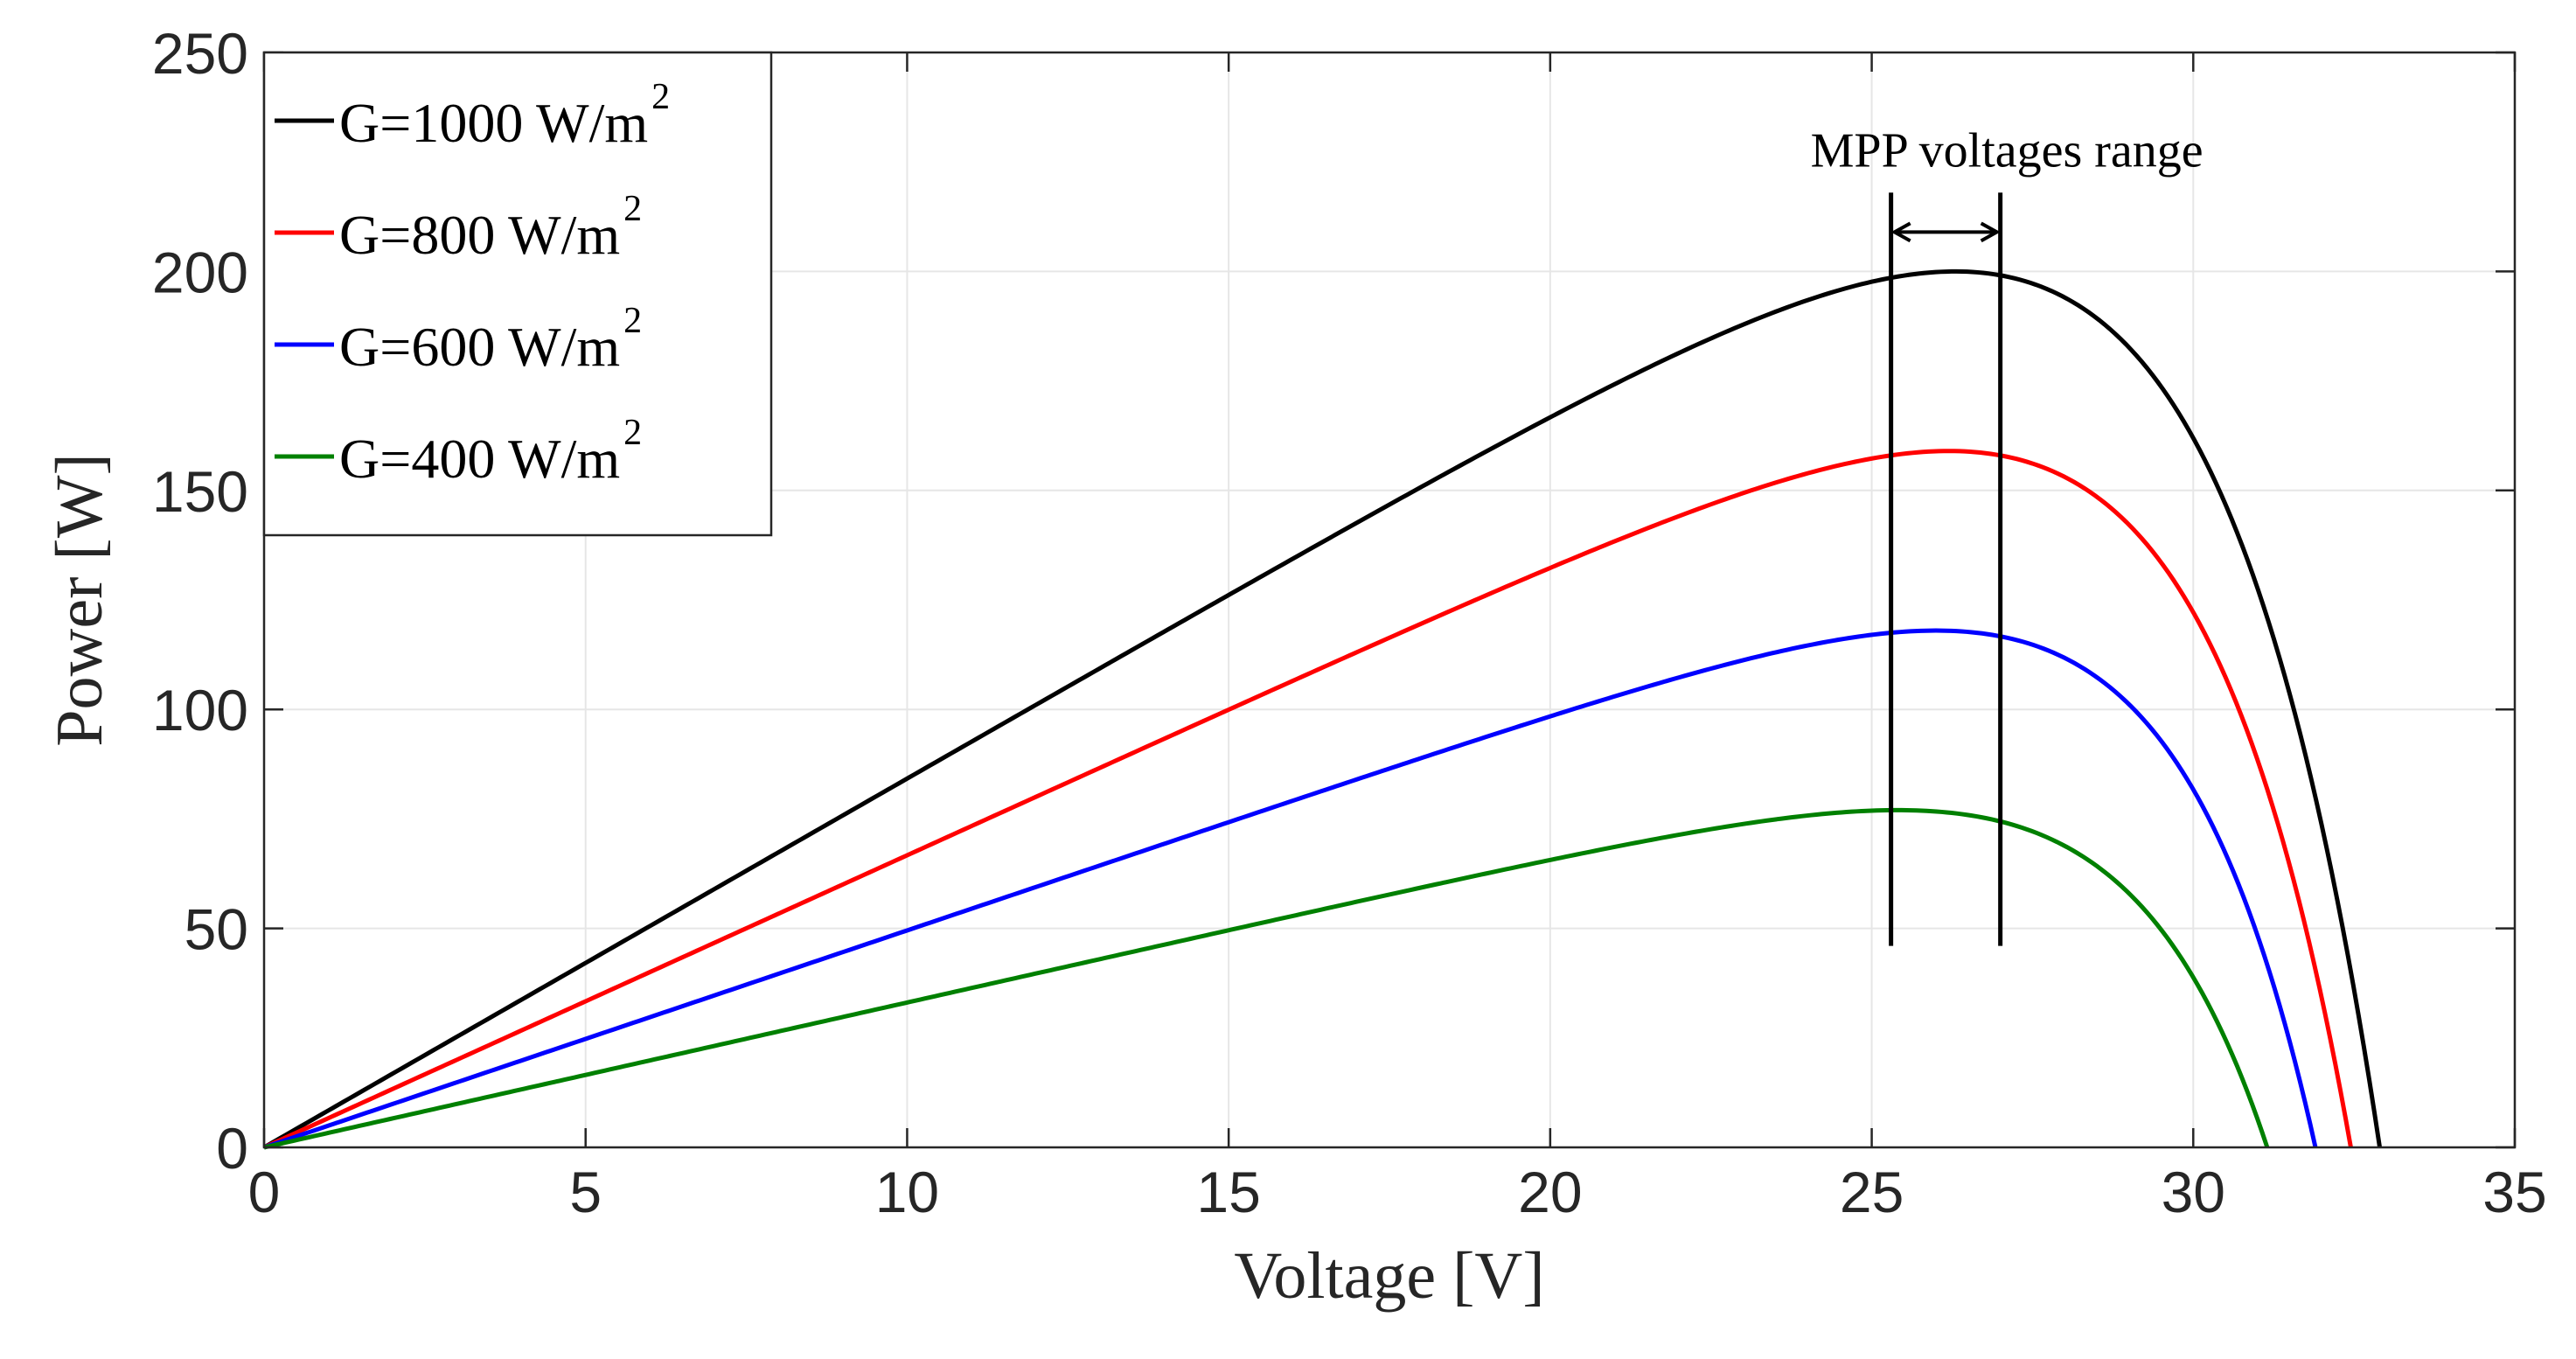  What do you see at coordinates (585, 1192) in the screenshot?
I see `x-tick-label: 5` at bounding box center [585, 1192].